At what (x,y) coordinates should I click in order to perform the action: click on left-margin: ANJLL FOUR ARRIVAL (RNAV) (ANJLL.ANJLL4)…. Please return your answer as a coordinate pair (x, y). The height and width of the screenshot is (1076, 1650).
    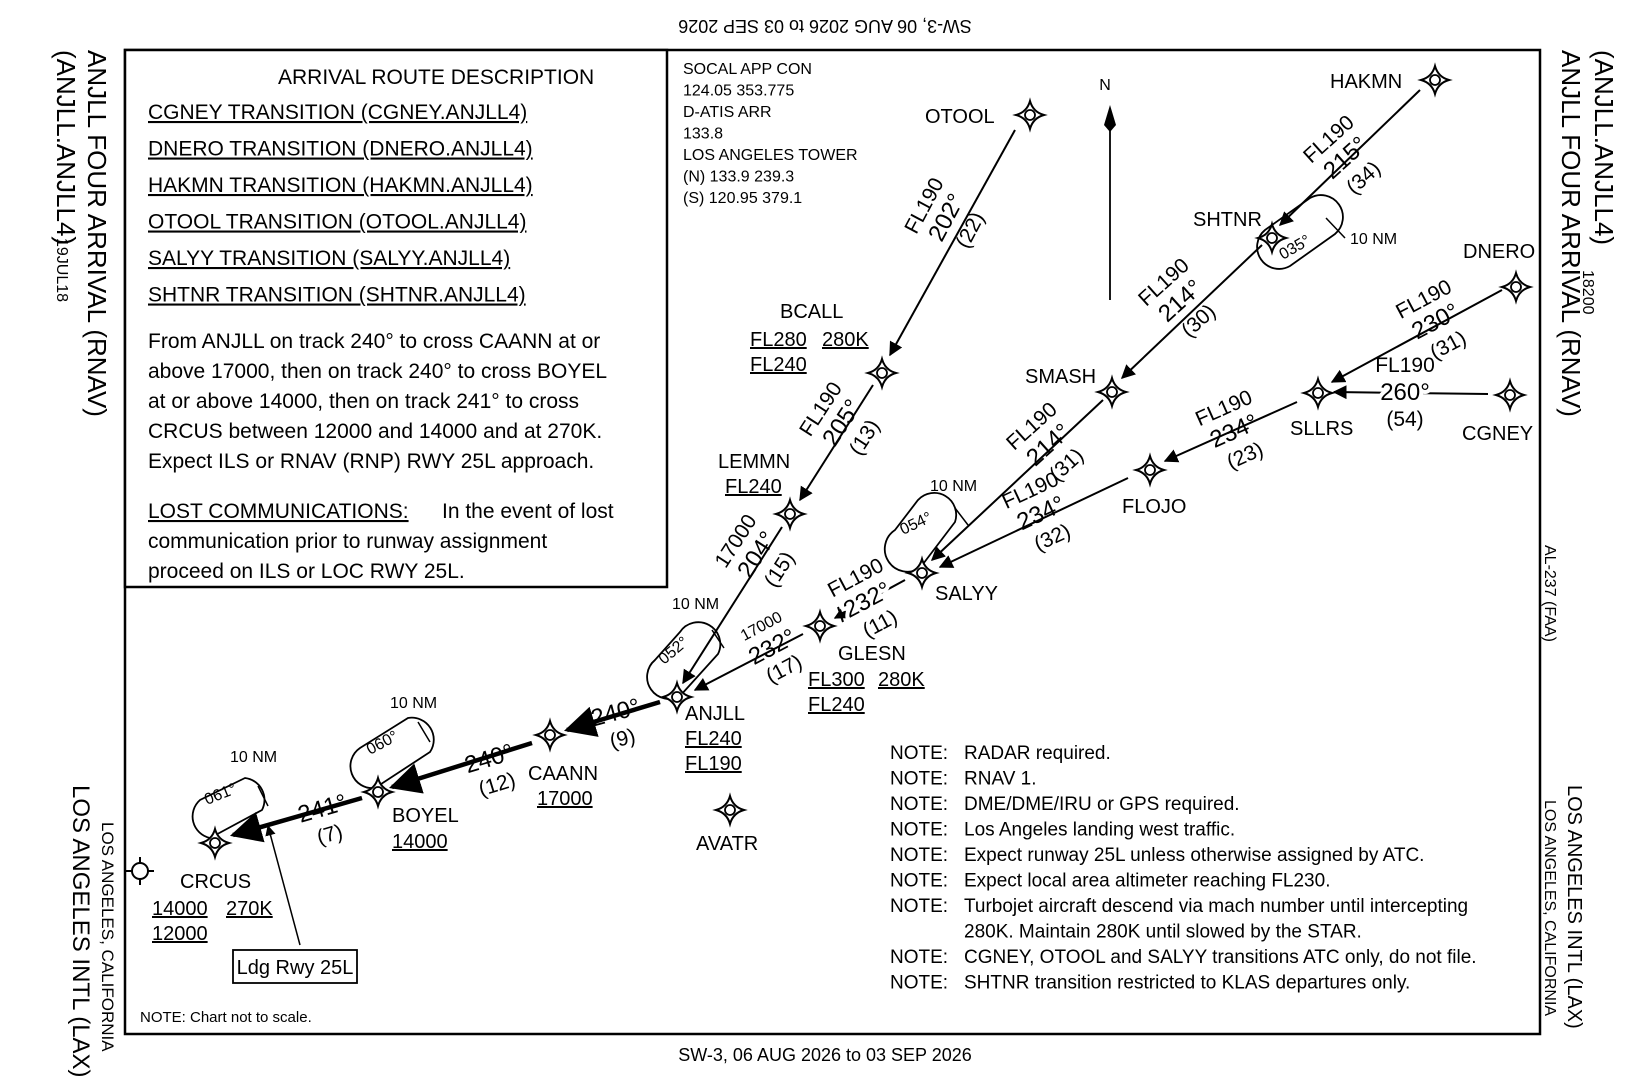
    Looking at the image, I should click on (84, 563).